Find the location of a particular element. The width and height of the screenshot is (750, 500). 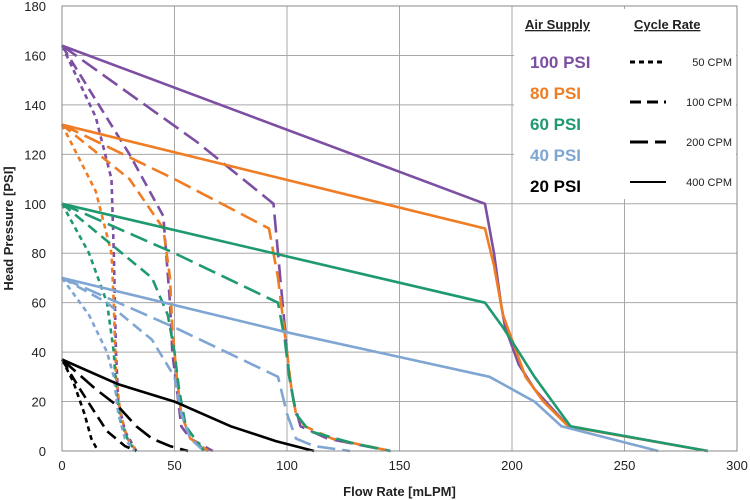

y-tick-label: 0 is located at coordinates (42, 451).